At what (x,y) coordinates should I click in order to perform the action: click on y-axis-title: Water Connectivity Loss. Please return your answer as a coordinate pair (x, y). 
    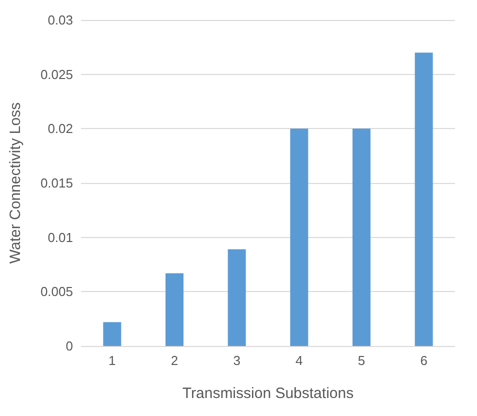
    Looking at the image, I should click on (15, 183).